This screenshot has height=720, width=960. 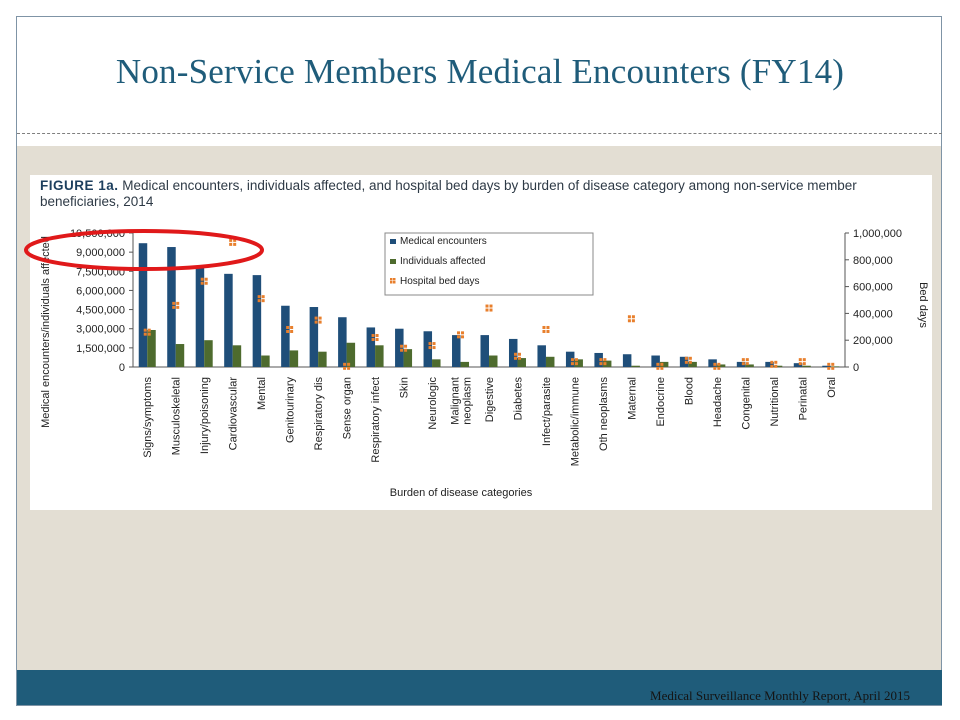 I want to click on category-label: Diabetes, so click(x=518, y=399).